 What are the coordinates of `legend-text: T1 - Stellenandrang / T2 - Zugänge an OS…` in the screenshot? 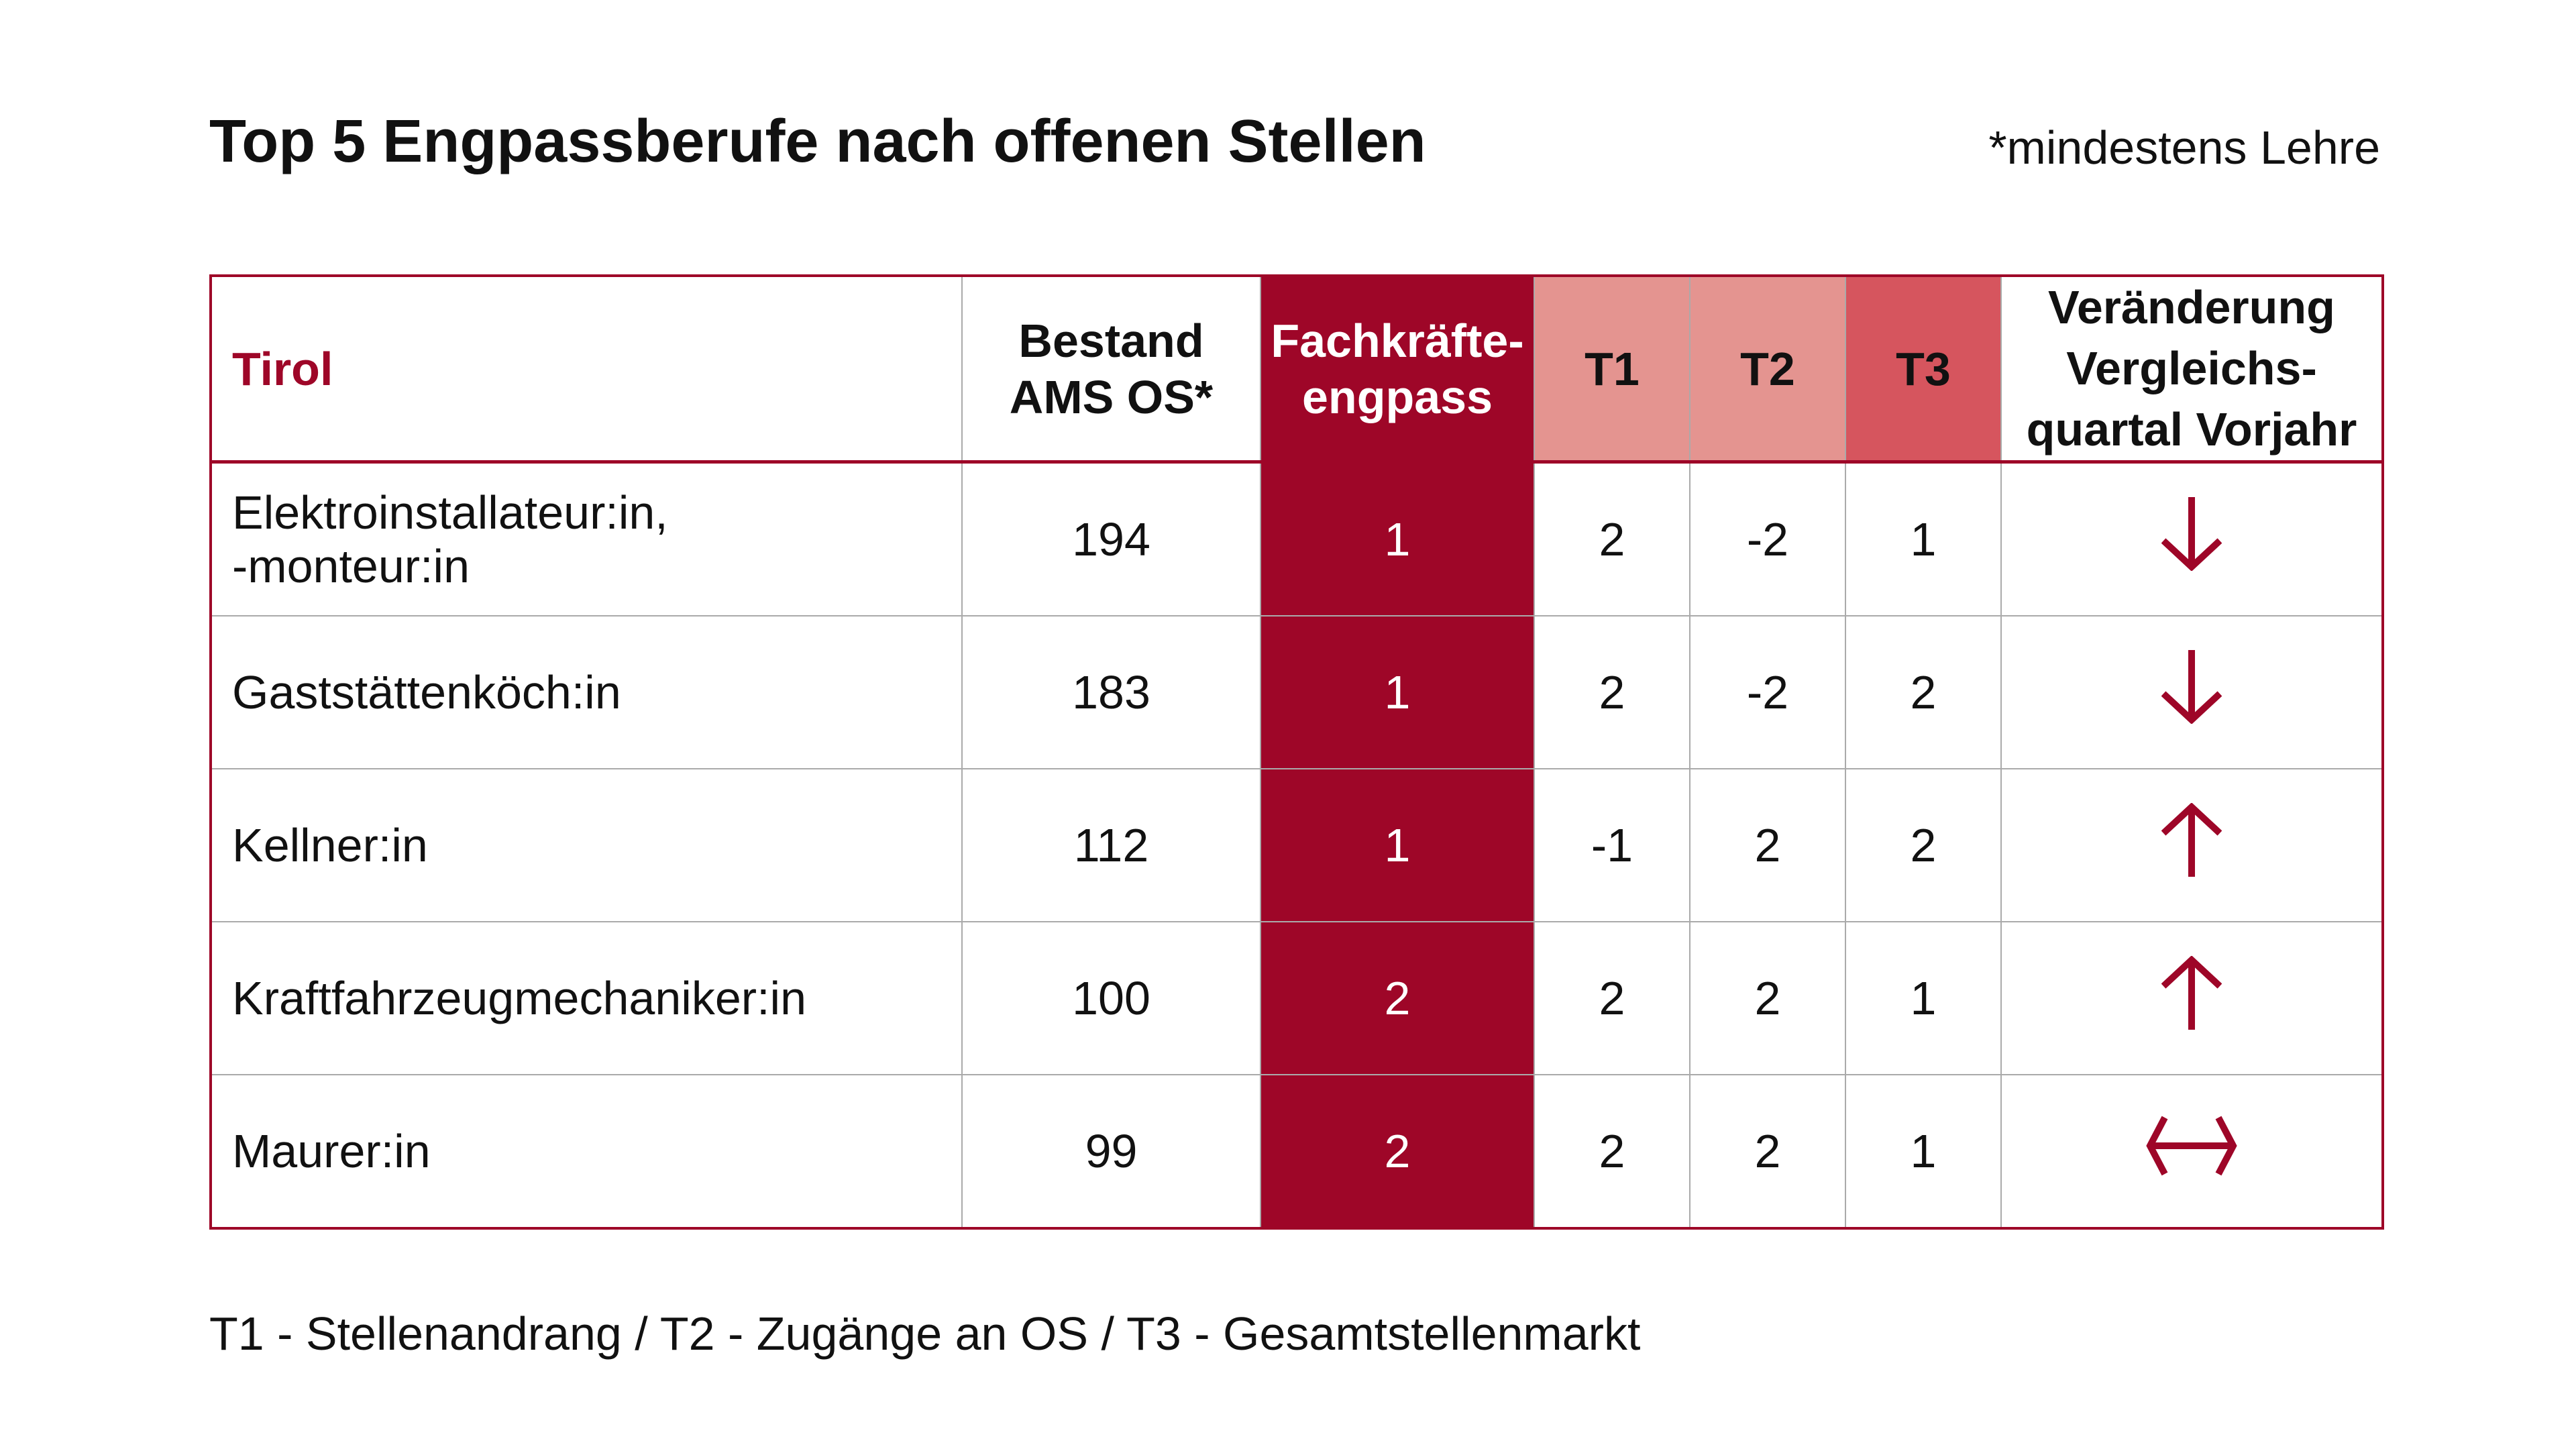 It's located at (925, 1333).